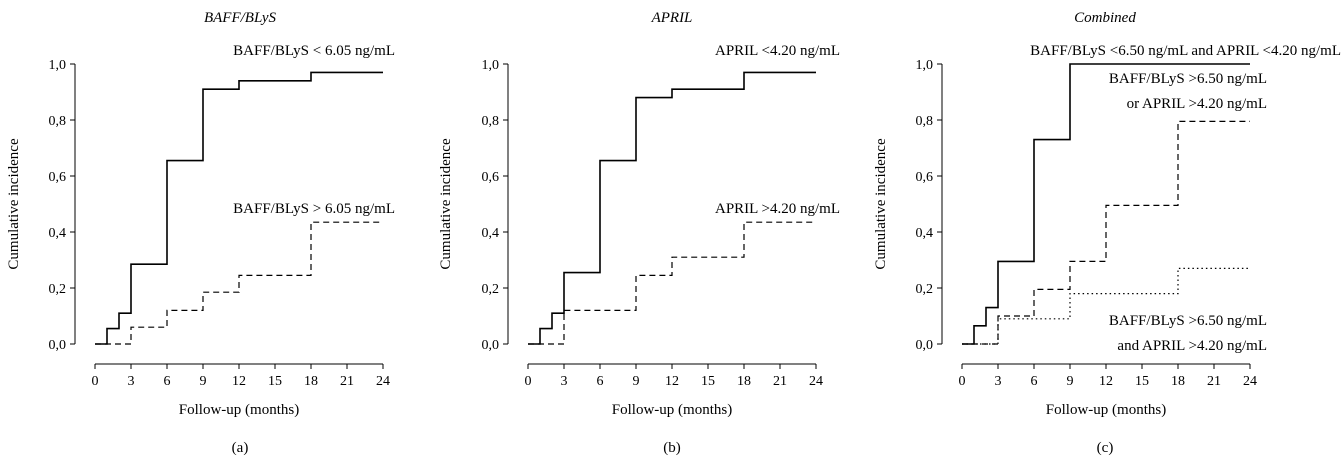 This screenshot has width=1343, height=463. I want to click on series-annotation: BAFF/BLyS > 6.05 ng/mL, so click(314, 209).